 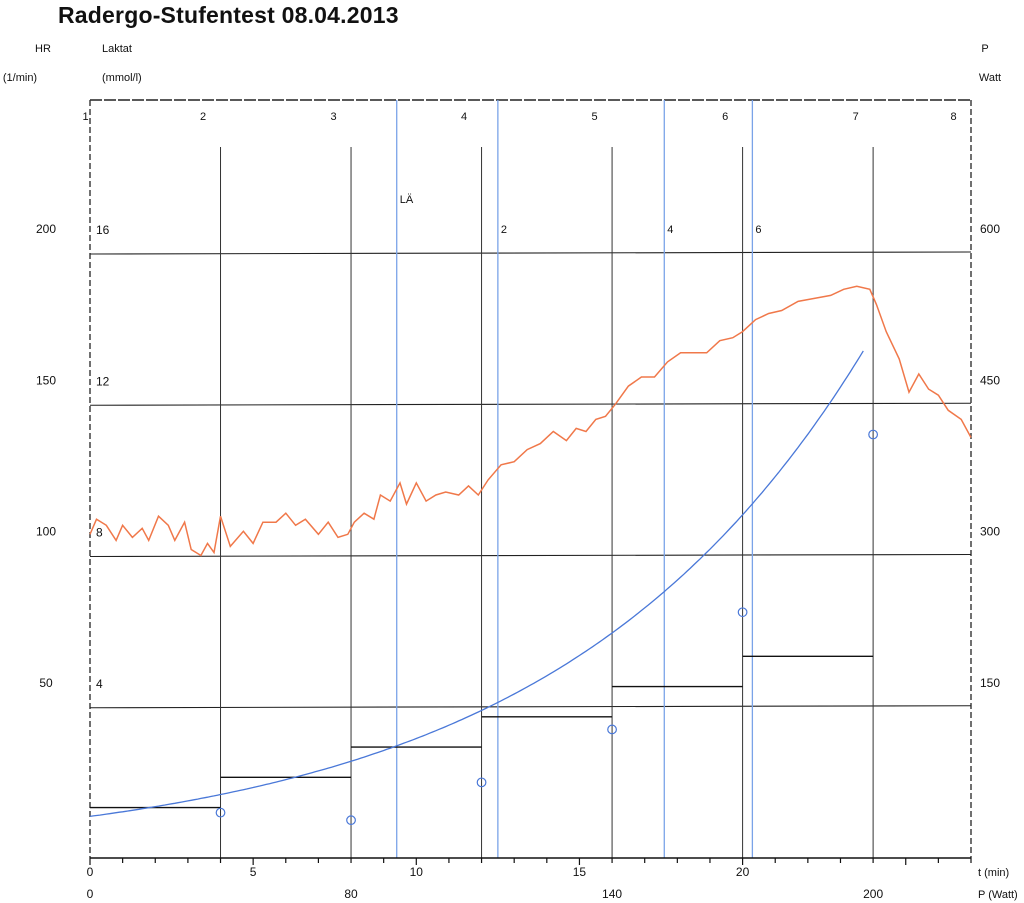 What do you see at coordinates (46, 683) in the screenshot?
I see `hr-tick-label: 50` at bounding box center [46, 683].